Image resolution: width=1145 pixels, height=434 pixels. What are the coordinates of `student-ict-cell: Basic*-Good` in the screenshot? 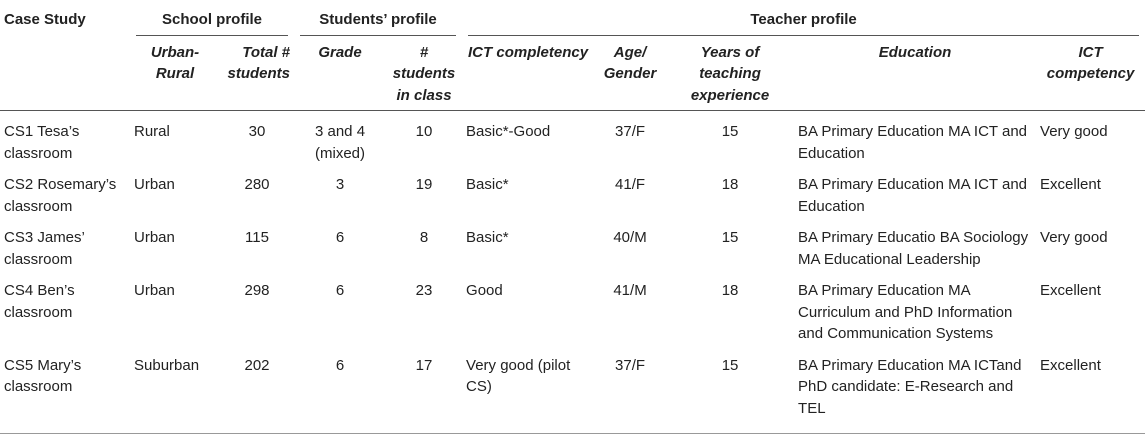 It's located at (508, 131).